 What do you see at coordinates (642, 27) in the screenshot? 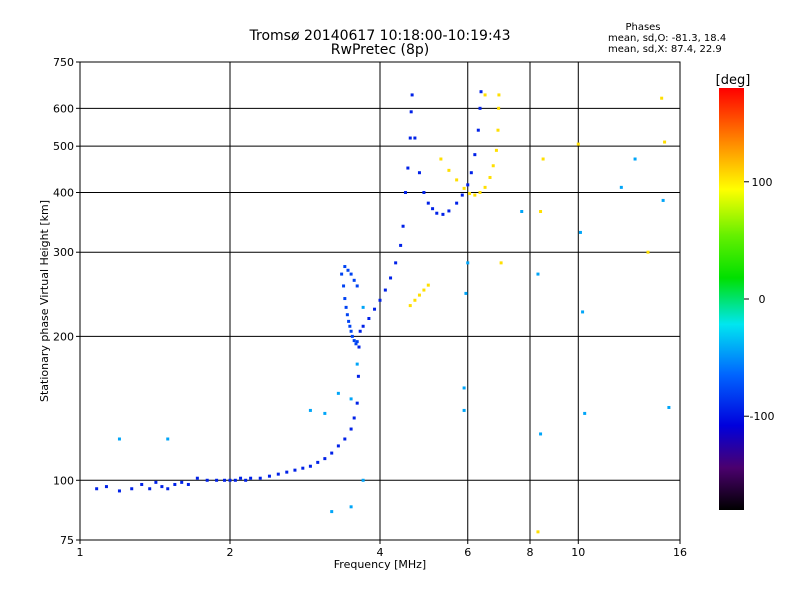
I see `phases-label: Phases` at bounding box center [642, 27].